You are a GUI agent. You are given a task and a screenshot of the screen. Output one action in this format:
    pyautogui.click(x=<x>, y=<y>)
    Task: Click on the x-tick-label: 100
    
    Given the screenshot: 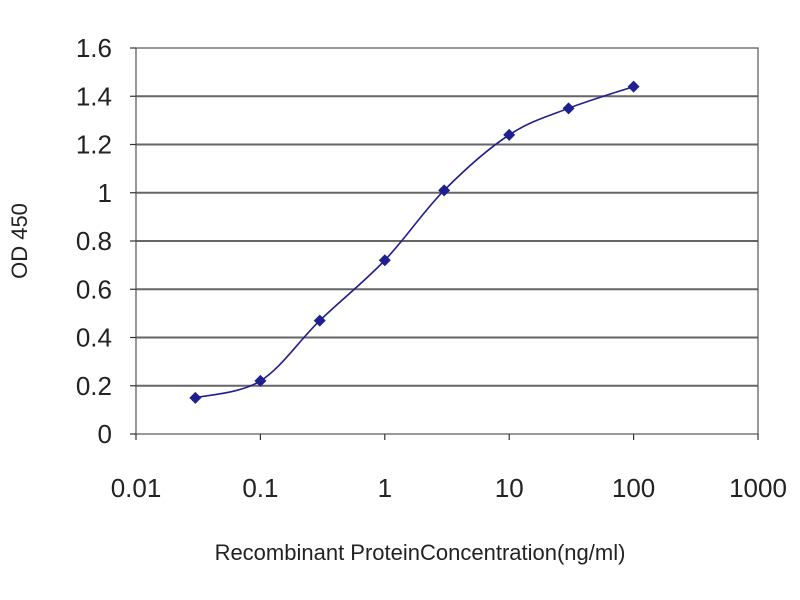 What is the action you would take?
    pyautogui.click(x=633, y=488)
    